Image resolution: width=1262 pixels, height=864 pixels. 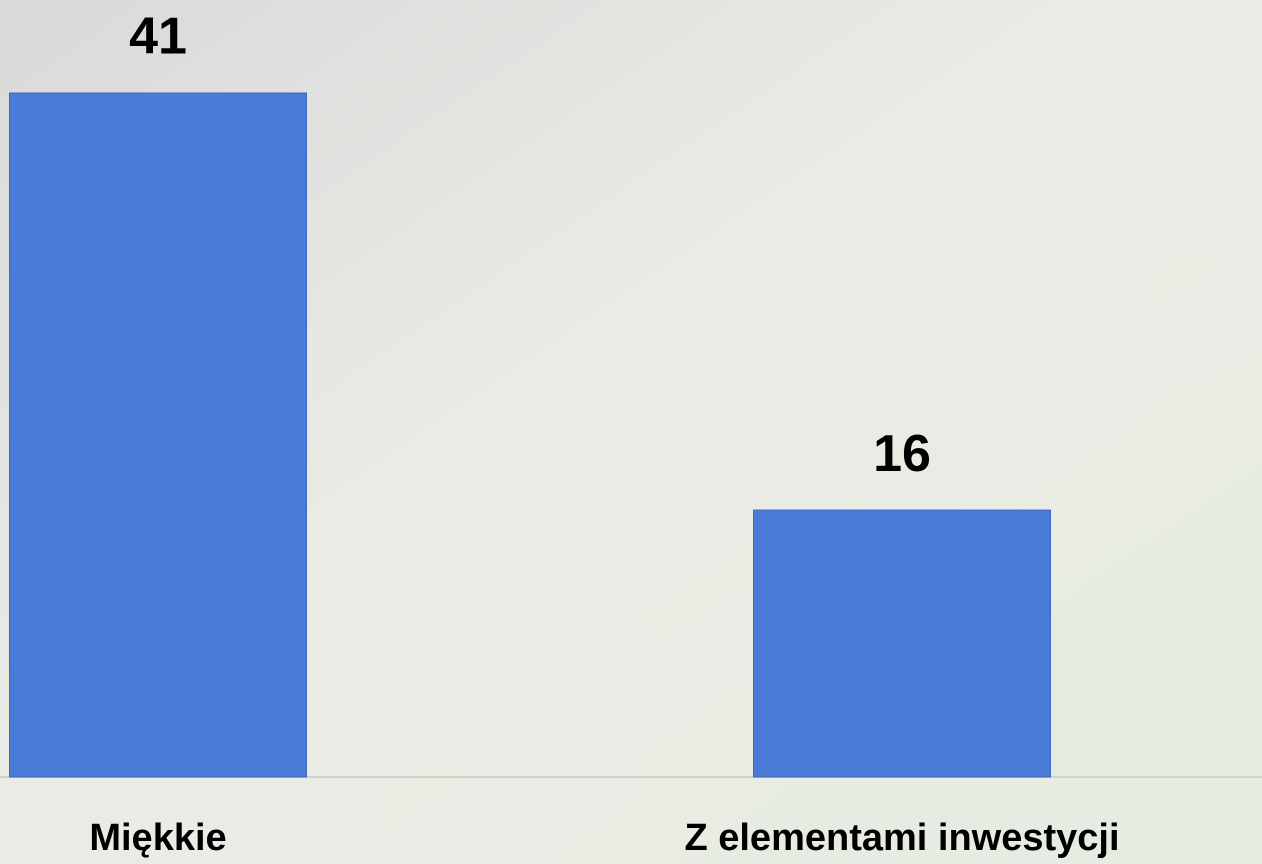 What do you see at coordinates (902, 643) in the screenshot?
I see `bar` at bounding box center [902, 643].